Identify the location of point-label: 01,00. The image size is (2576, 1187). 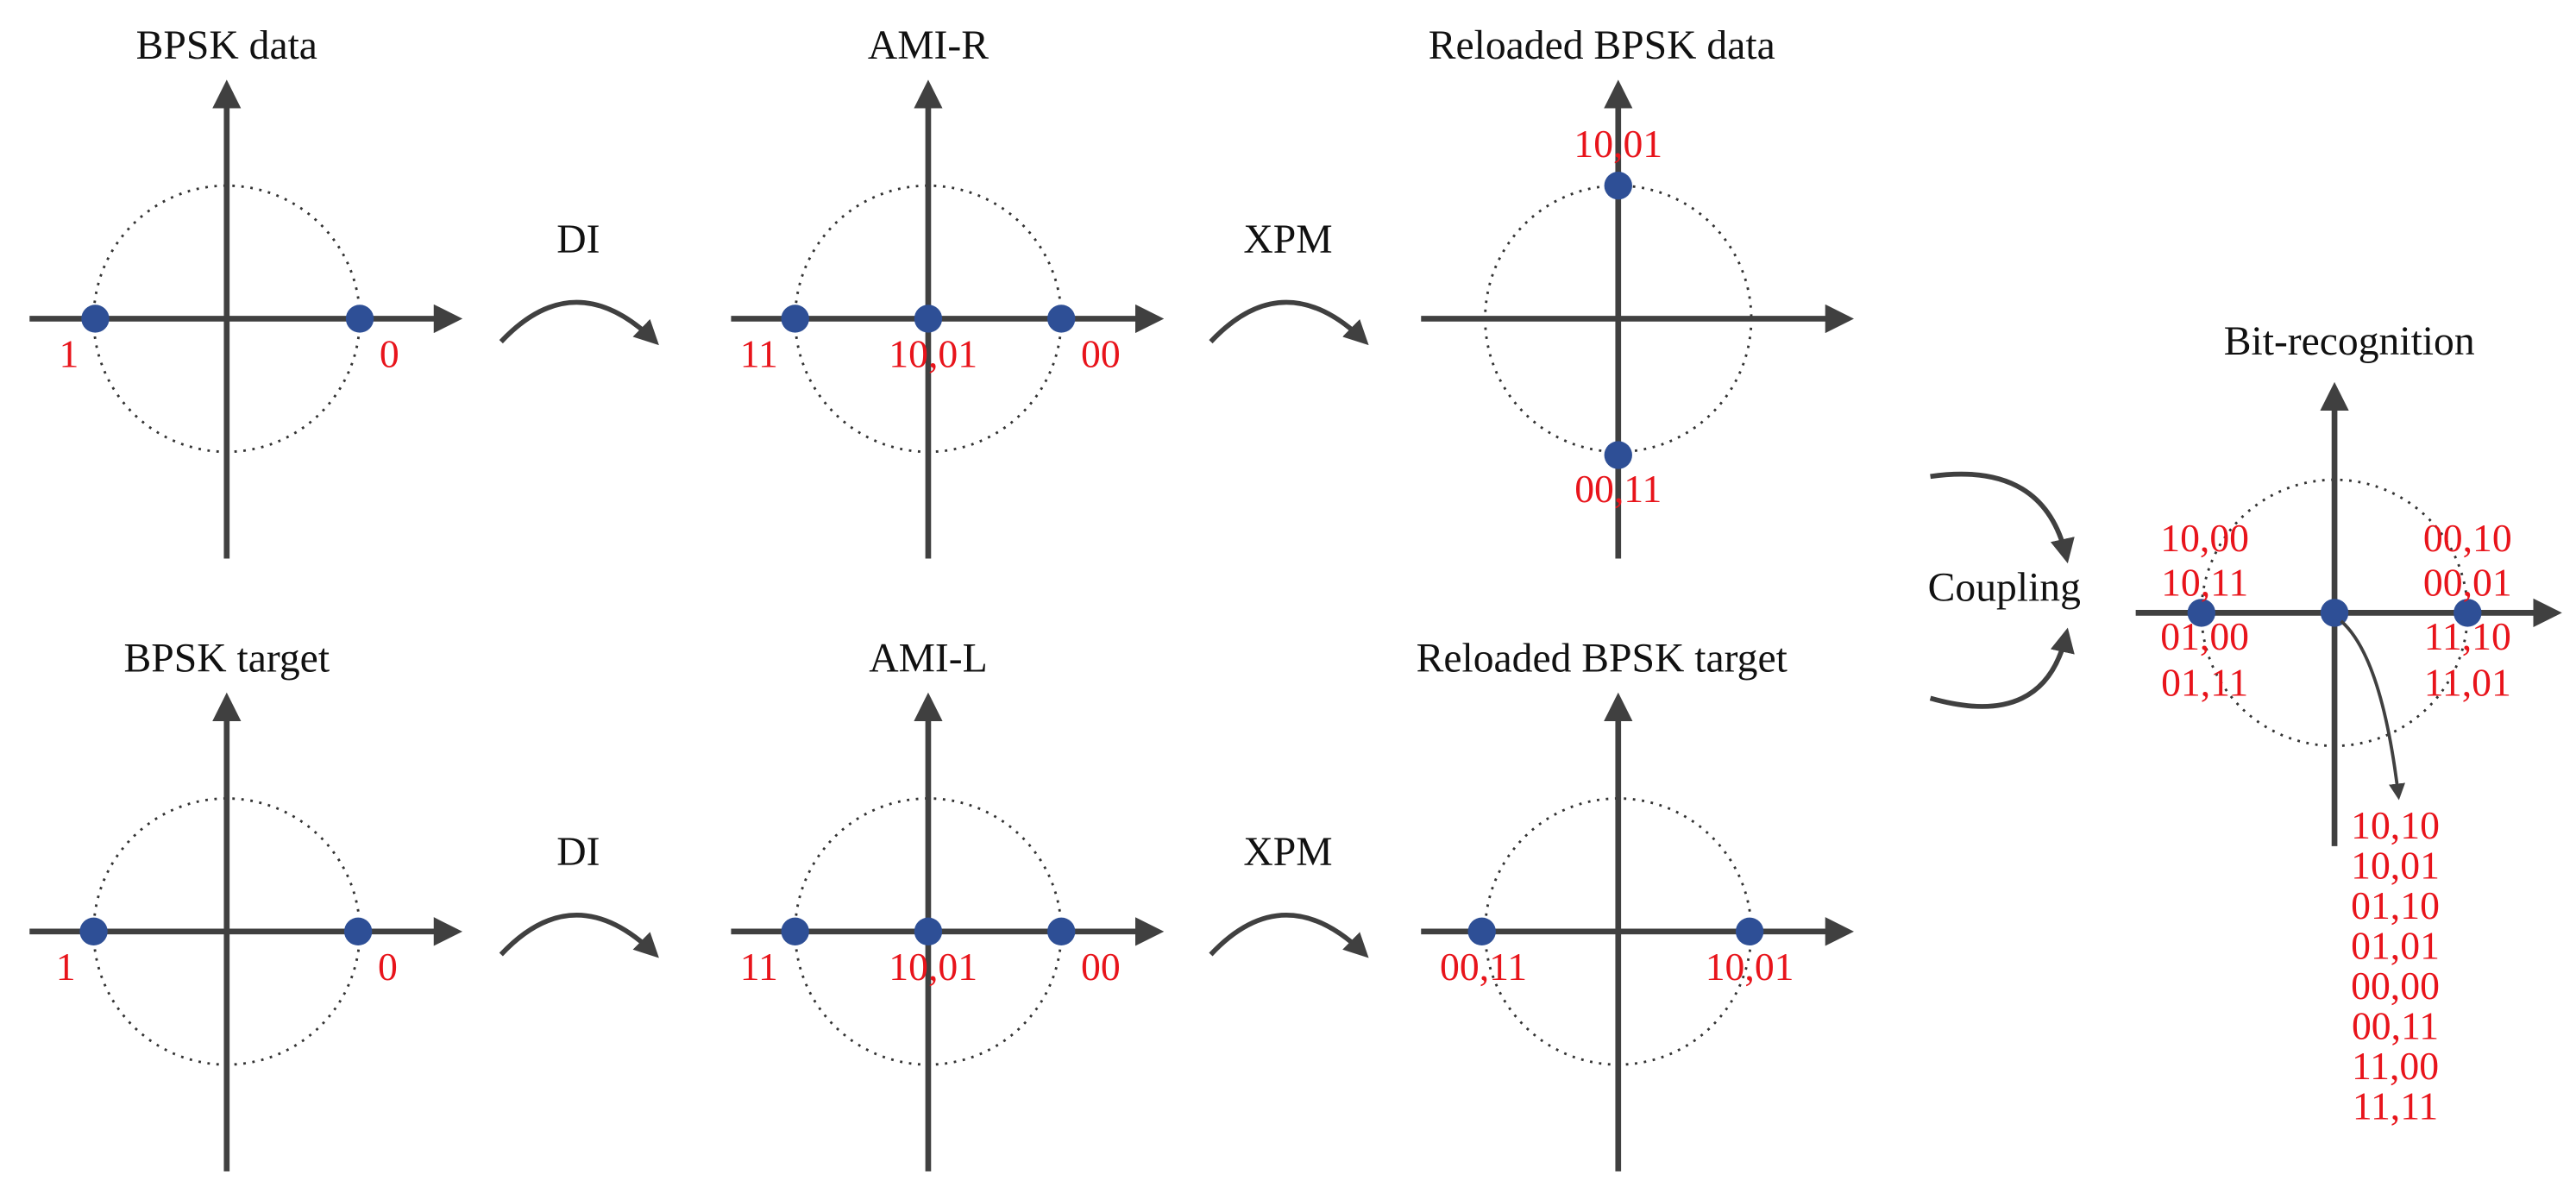
(2204, 636).